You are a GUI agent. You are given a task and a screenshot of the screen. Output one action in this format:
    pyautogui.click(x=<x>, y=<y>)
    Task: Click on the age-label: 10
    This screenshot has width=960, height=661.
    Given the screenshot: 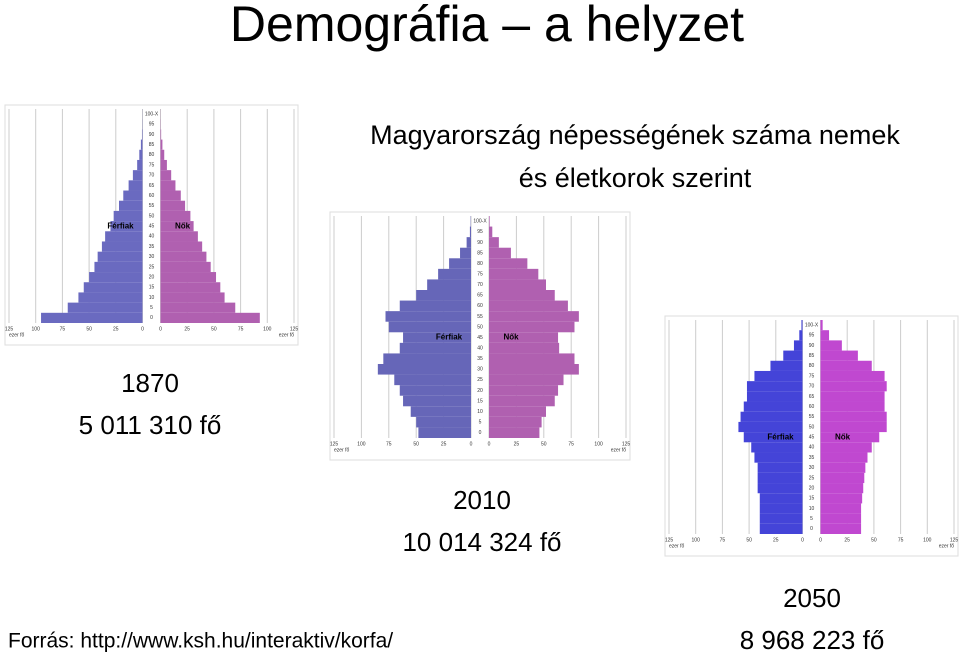 What is the action you would take?
    pyautogui.click(x=480, y=412)
    